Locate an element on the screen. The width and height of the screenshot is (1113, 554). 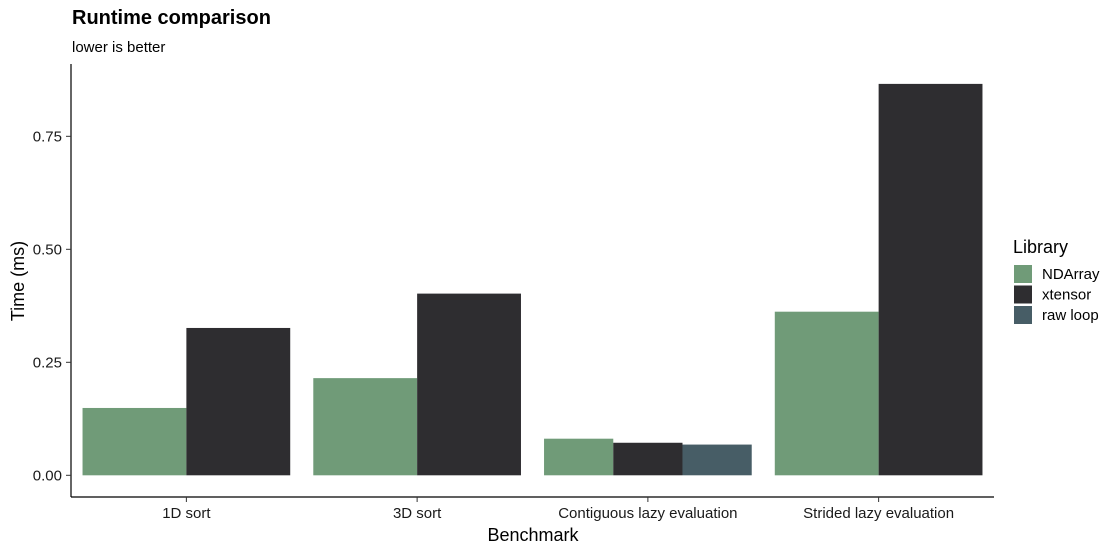
legend-swatch-xtensor is located at coordinates (1023, 294).